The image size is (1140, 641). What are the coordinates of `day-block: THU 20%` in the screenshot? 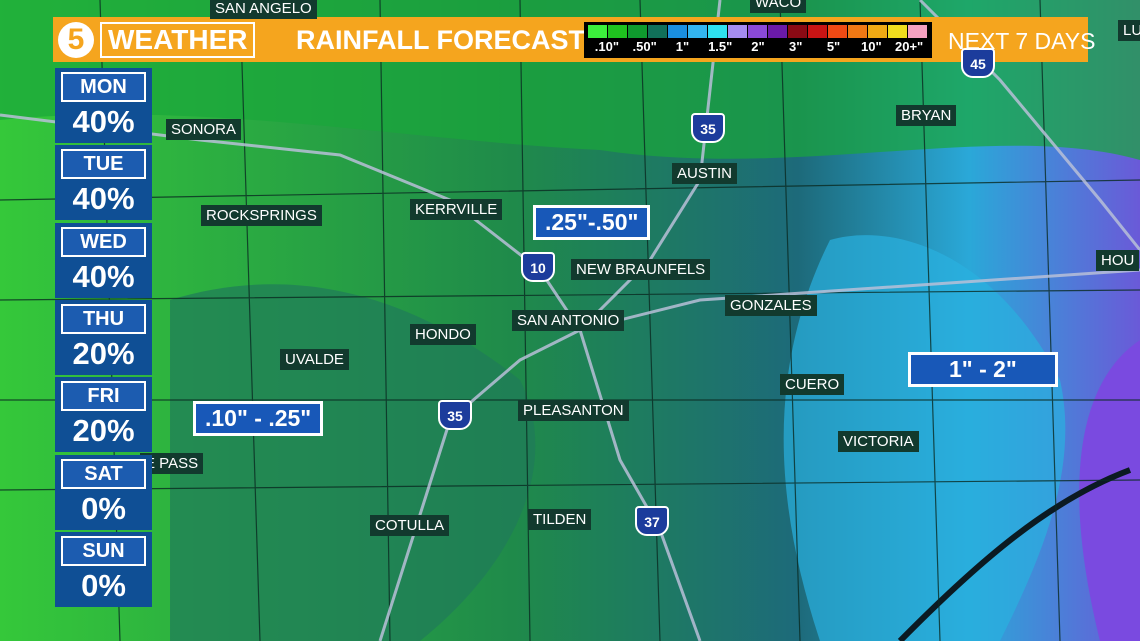 It's located at (103, 337).